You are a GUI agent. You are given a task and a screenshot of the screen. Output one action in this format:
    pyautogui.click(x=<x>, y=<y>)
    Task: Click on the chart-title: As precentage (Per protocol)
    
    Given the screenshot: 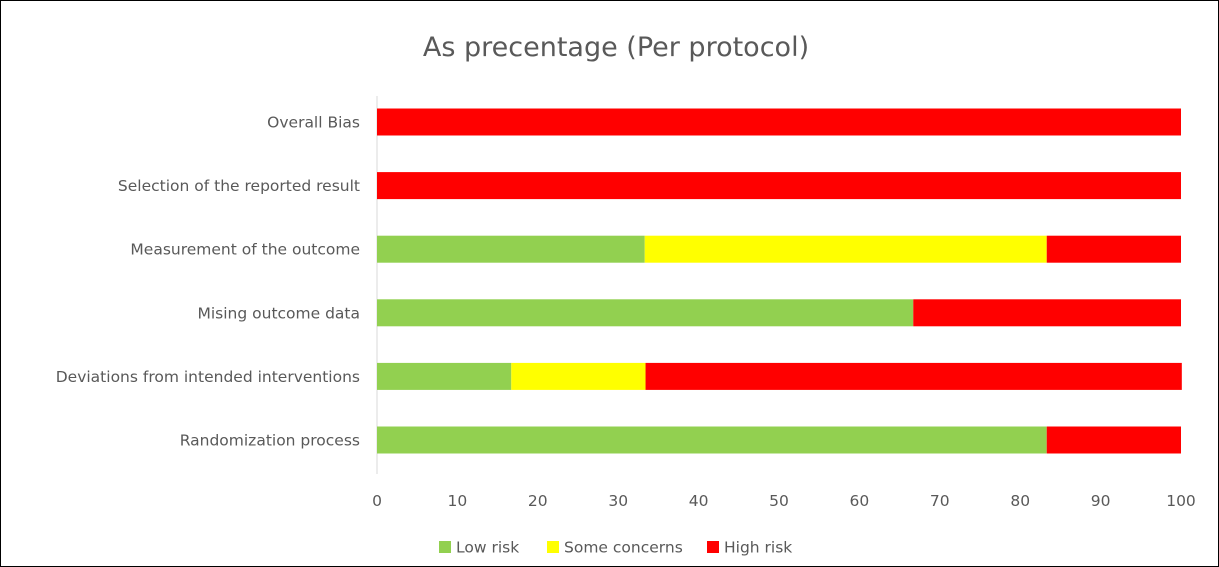 What is the action you would take?
    pyautogui.click(x=616, y=47)
    